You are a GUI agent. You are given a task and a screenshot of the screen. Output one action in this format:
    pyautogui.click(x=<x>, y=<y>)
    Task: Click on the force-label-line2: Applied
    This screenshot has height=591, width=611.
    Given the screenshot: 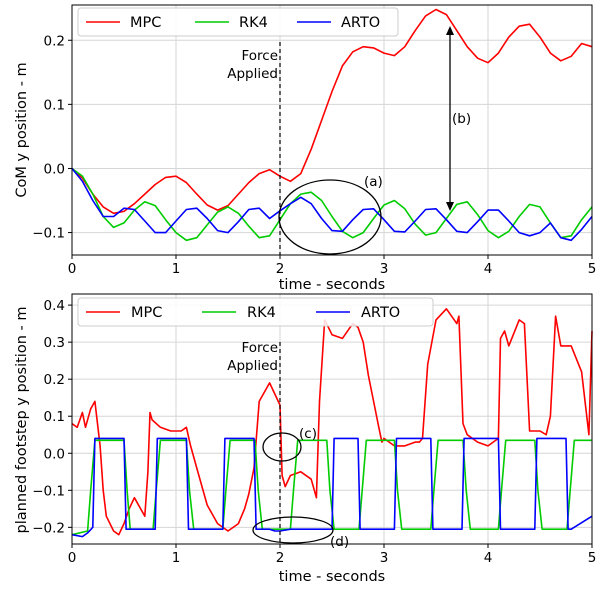 What is the action you would take?
    pyautogui.click(x=252, y=74)
    